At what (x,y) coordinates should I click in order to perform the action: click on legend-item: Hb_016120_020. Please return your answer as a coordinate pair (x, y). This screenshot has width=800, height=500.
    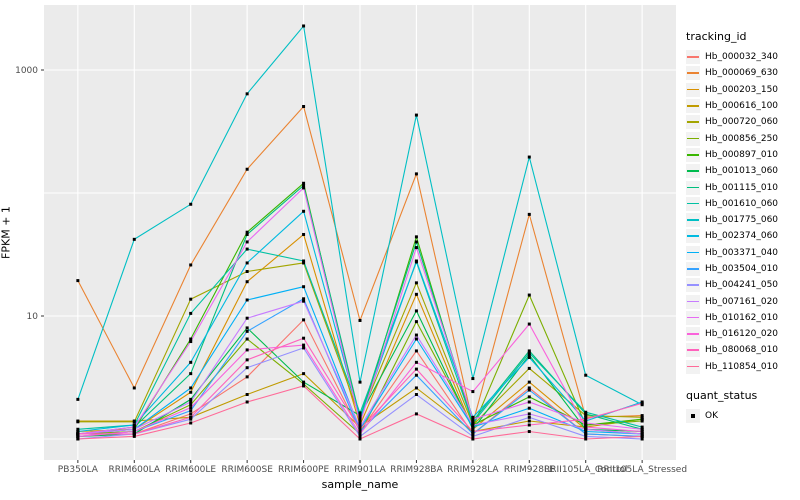
    Looking at the image, I should click on (742, 334).